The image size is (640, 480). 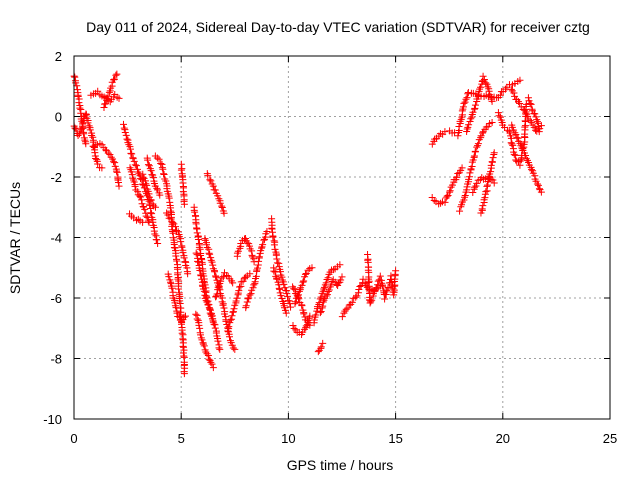 I want to click on x-tick-label: 20, so click(x=503, y=438).